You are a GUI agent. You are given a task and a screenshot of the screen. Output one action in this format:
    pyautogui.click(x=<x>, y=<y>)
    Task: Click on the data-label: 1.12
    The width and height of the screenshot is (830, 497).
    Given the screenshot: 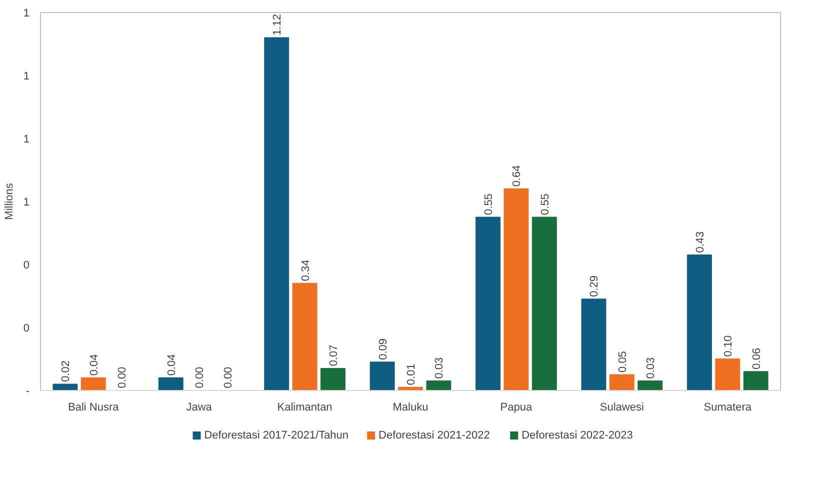 What is the action you would take?
    pyautogui.click(x=278, y=25)
    